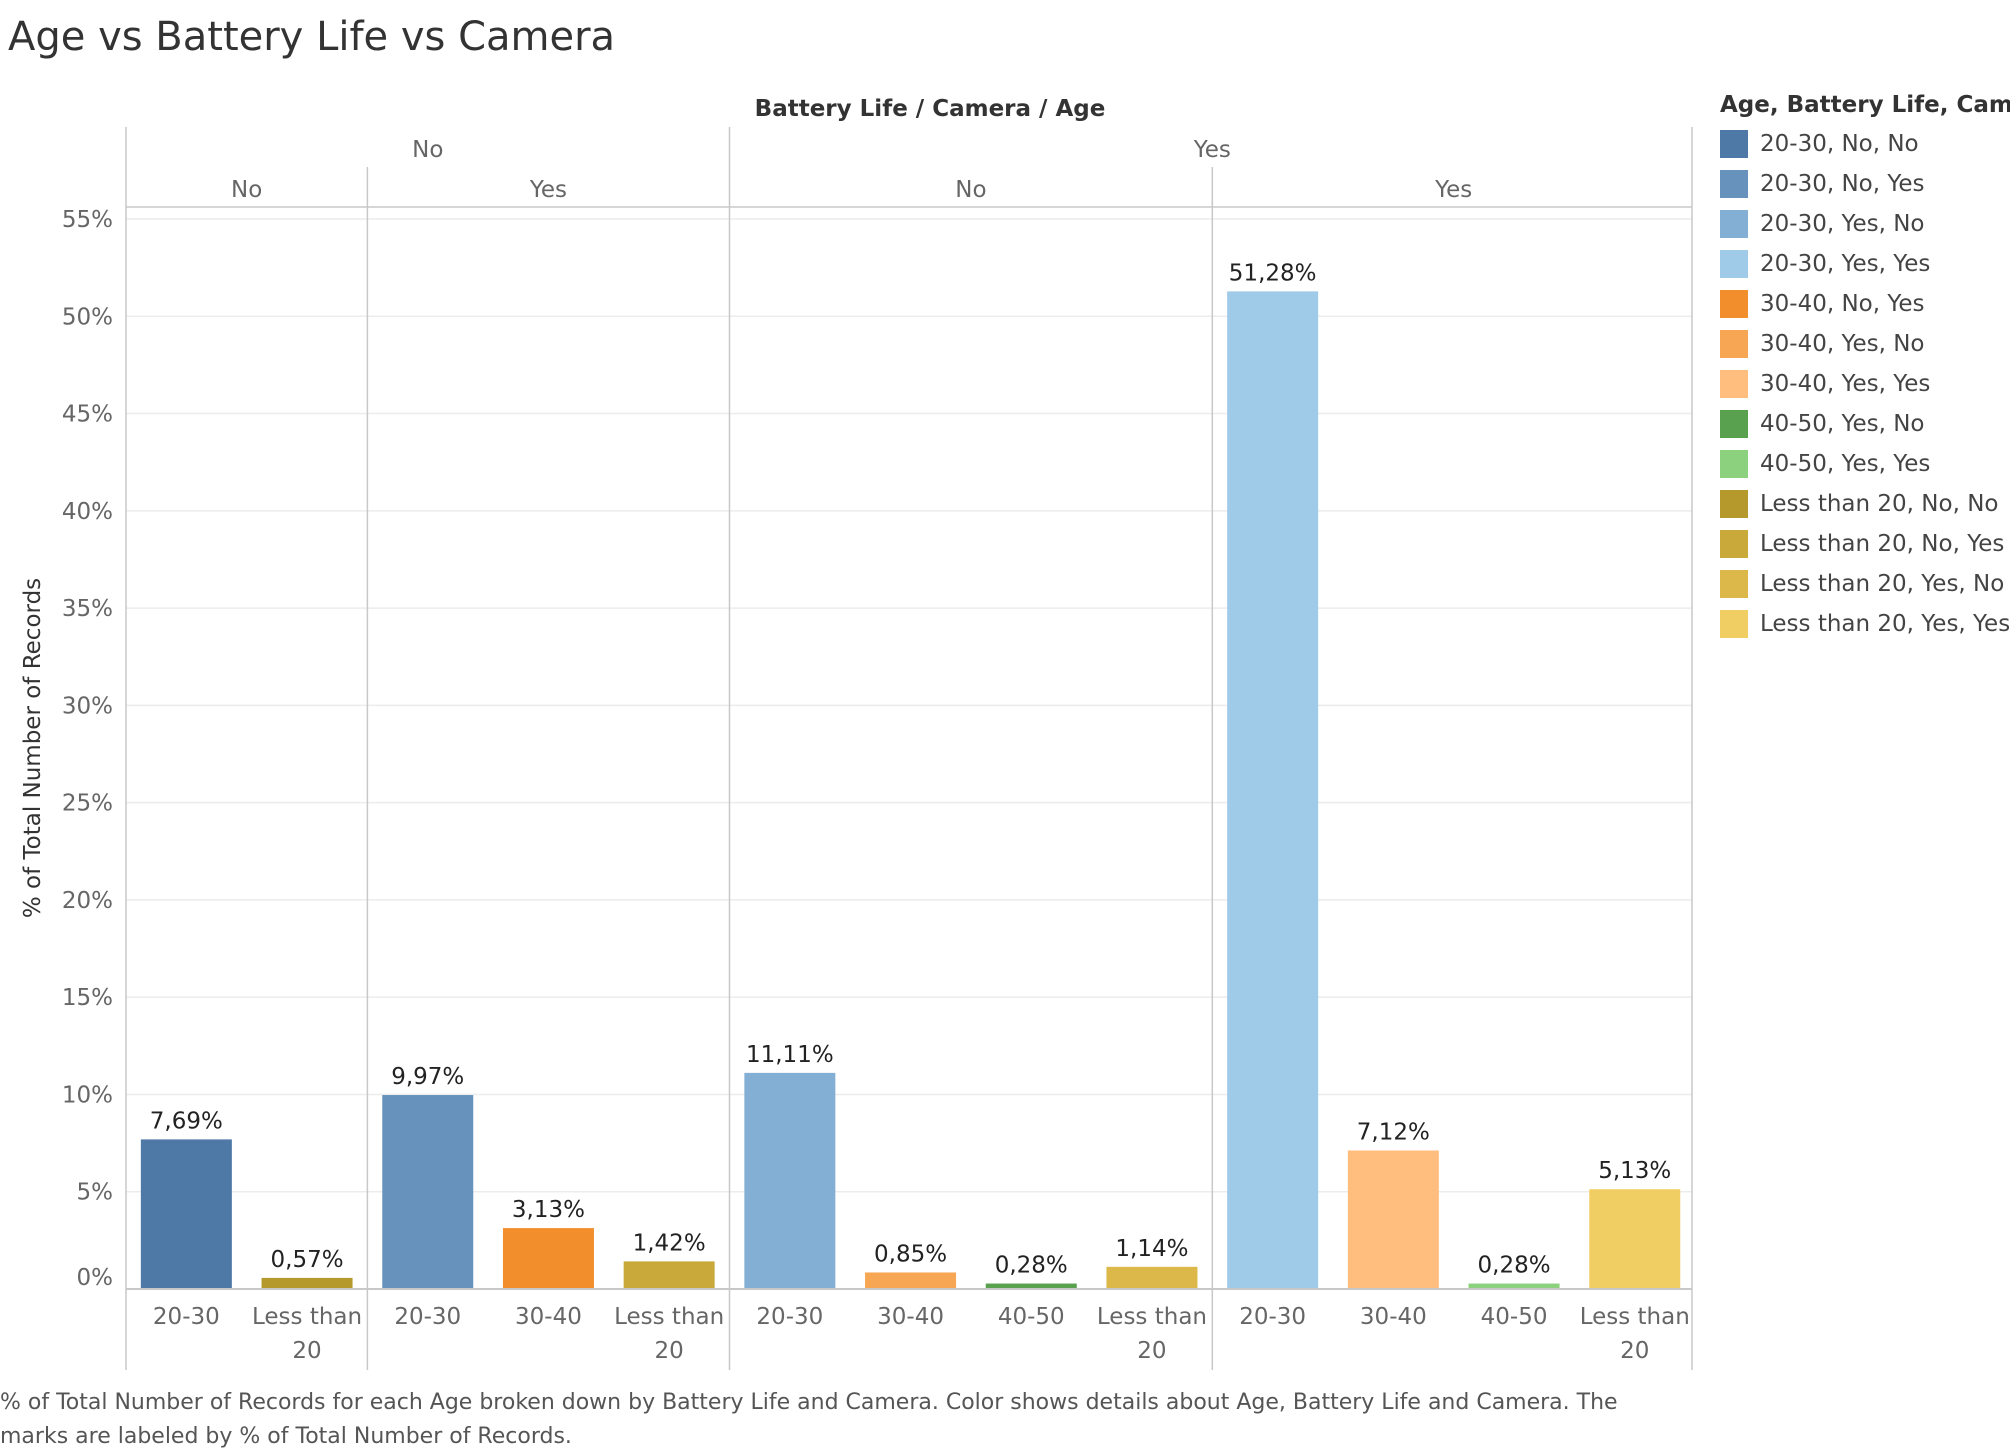 The width and height of the screenshot is (2010, 1454). I want to click on y-axis-label: % of Total Number of Records, so click(33, 748).